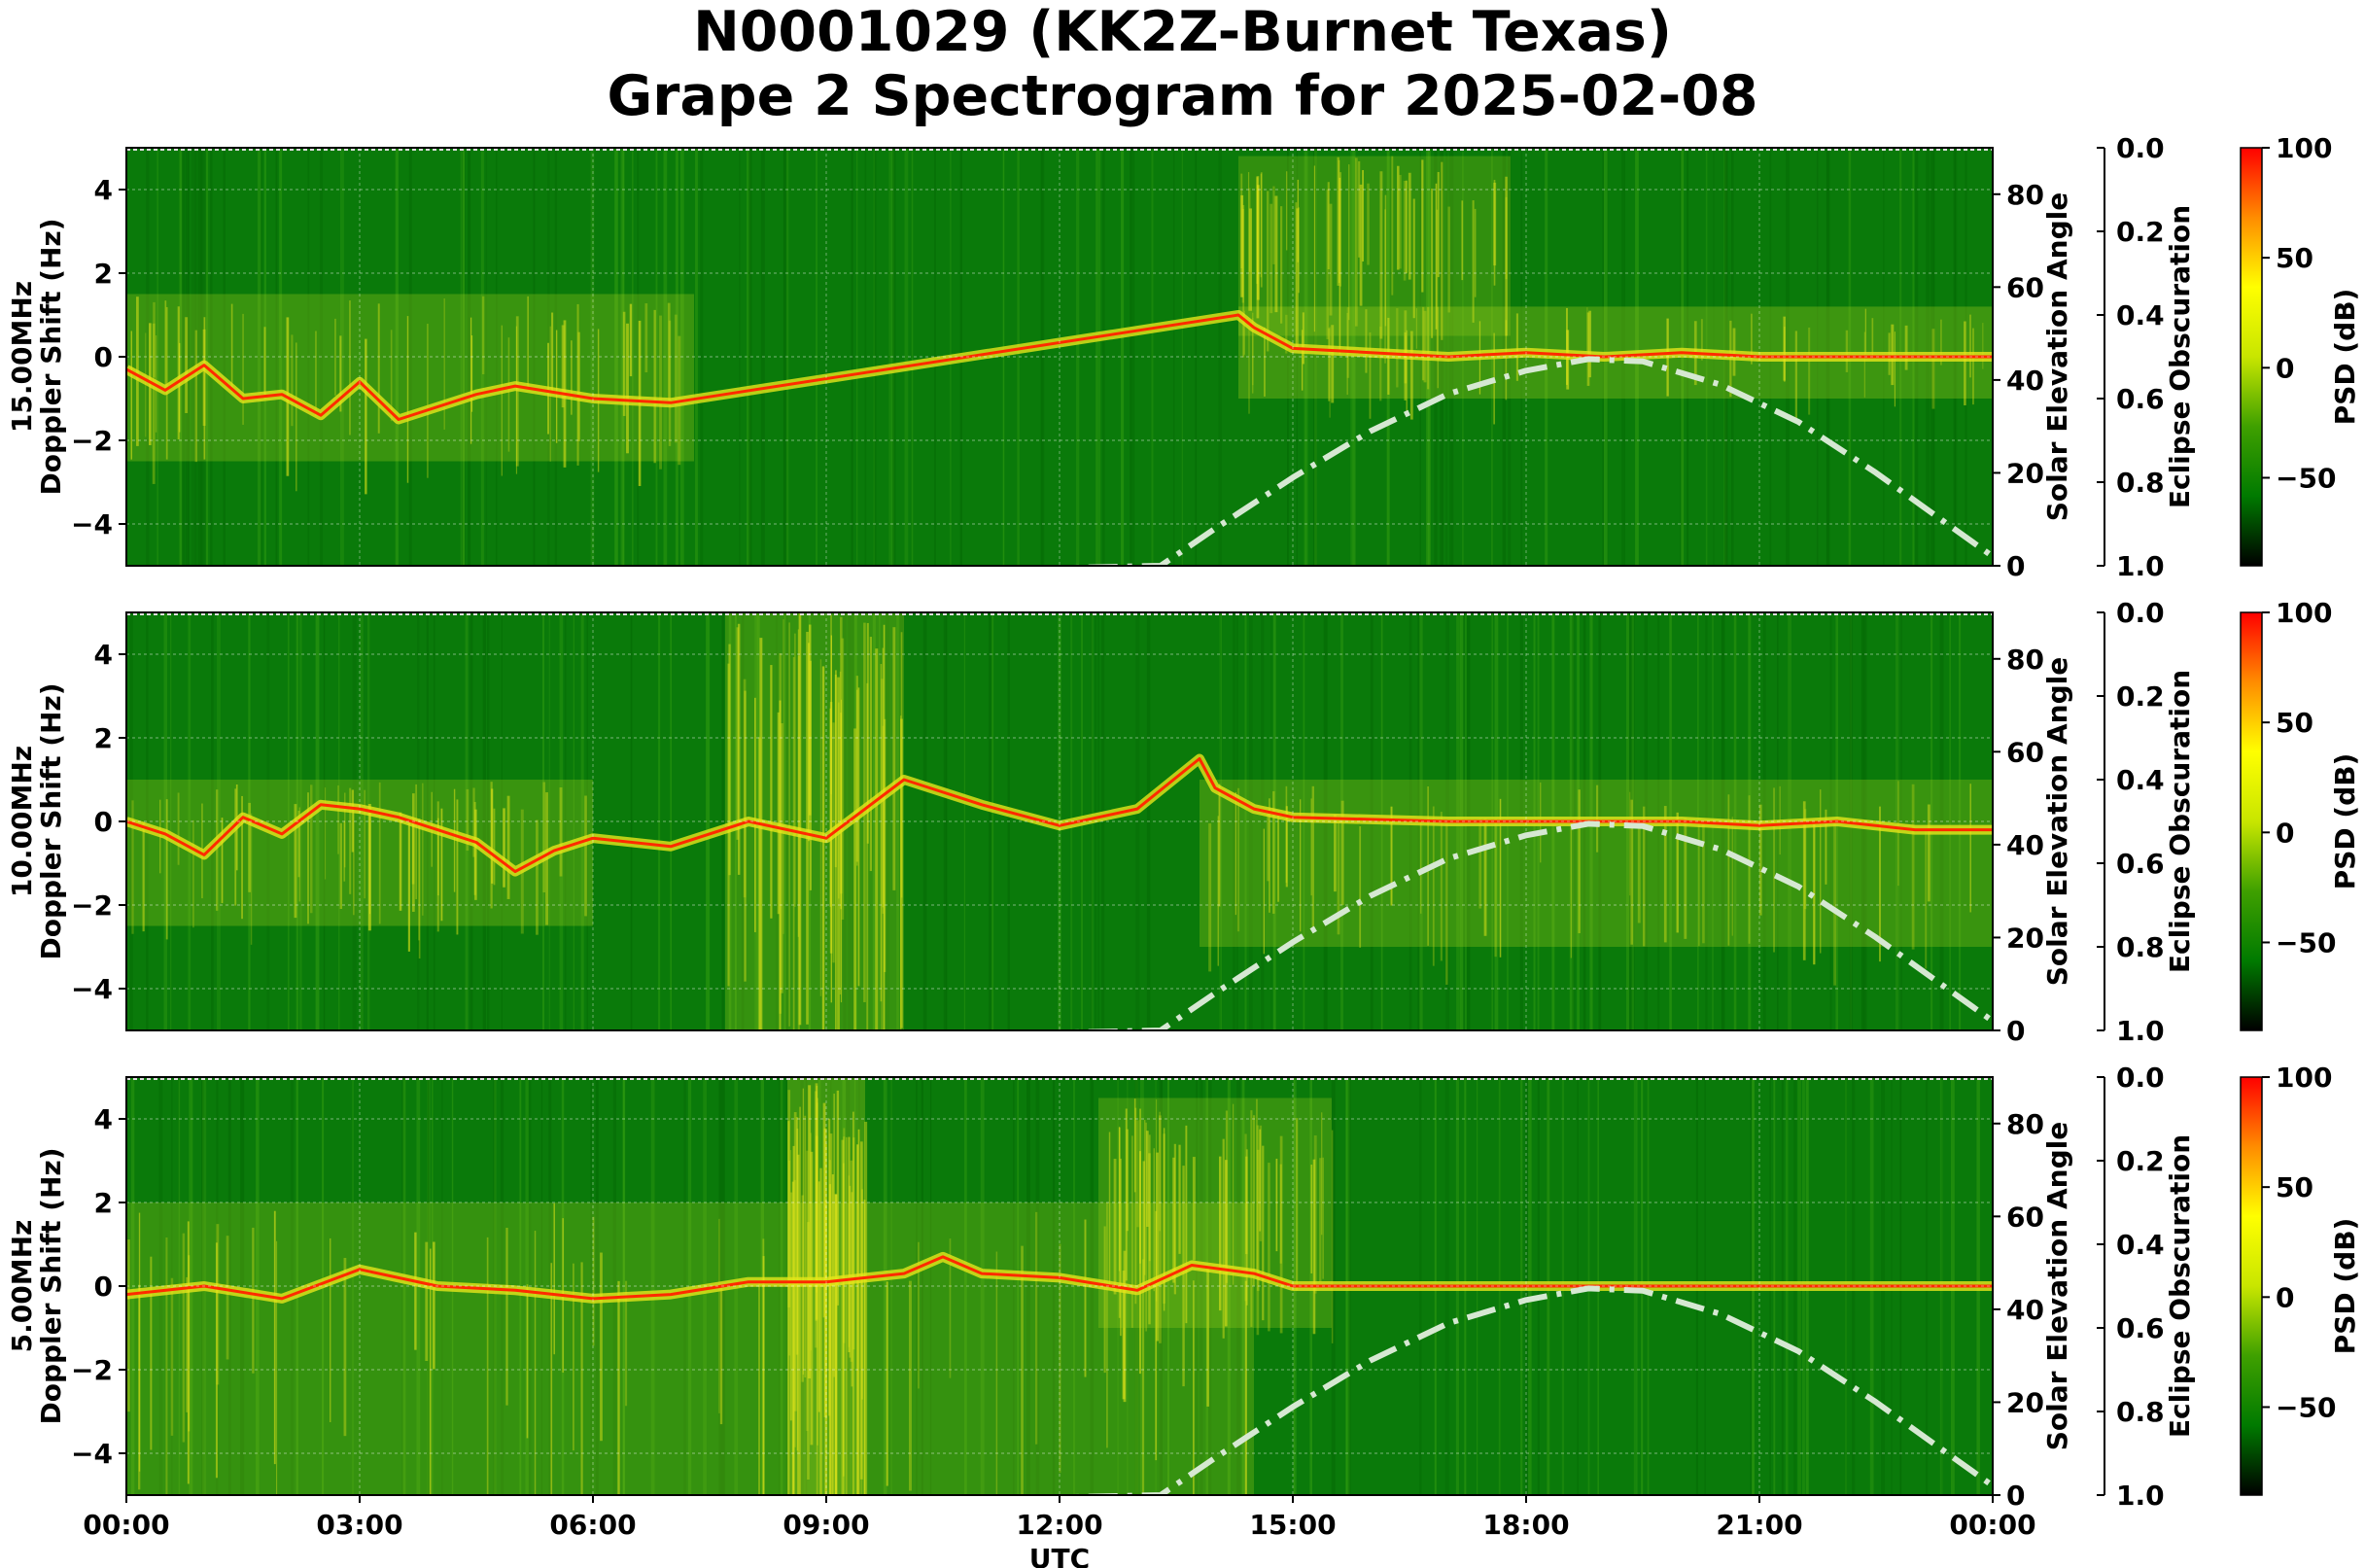  Describe the element at coordinates (1596, 863) in the screenshot. I see `signal-region` at that location.